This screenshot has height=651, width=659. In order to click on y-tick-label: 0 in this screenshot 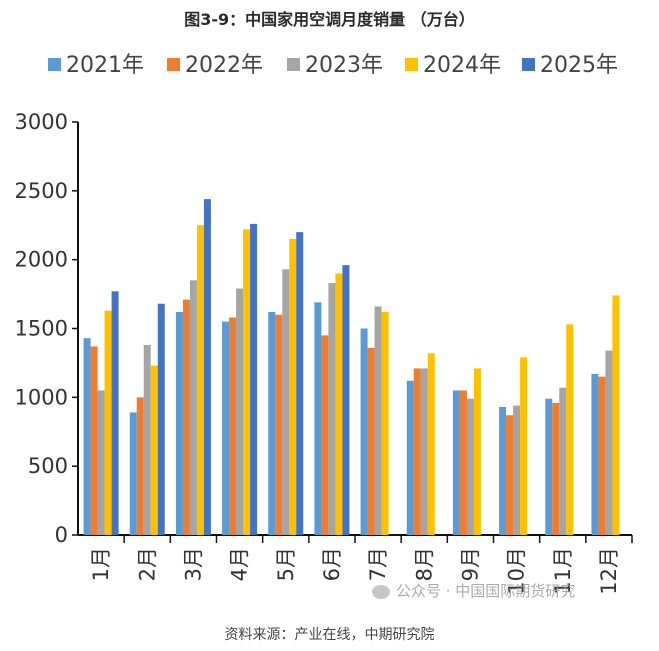, I will do `click(61, 535)`.